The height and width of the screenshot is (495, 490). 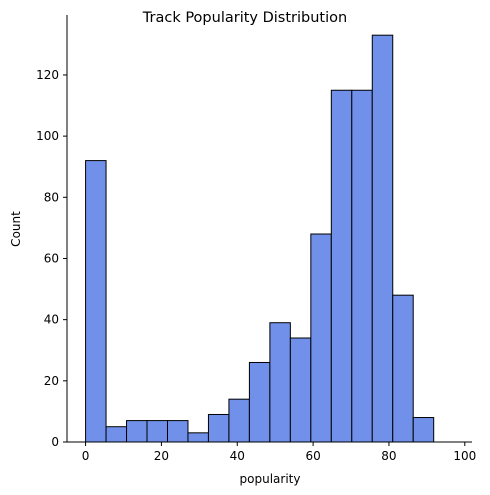 What do you see at coordinates (51, 381) in the screenshot?
I see `y-tick-label: 20` at bounding box center [51, 381].